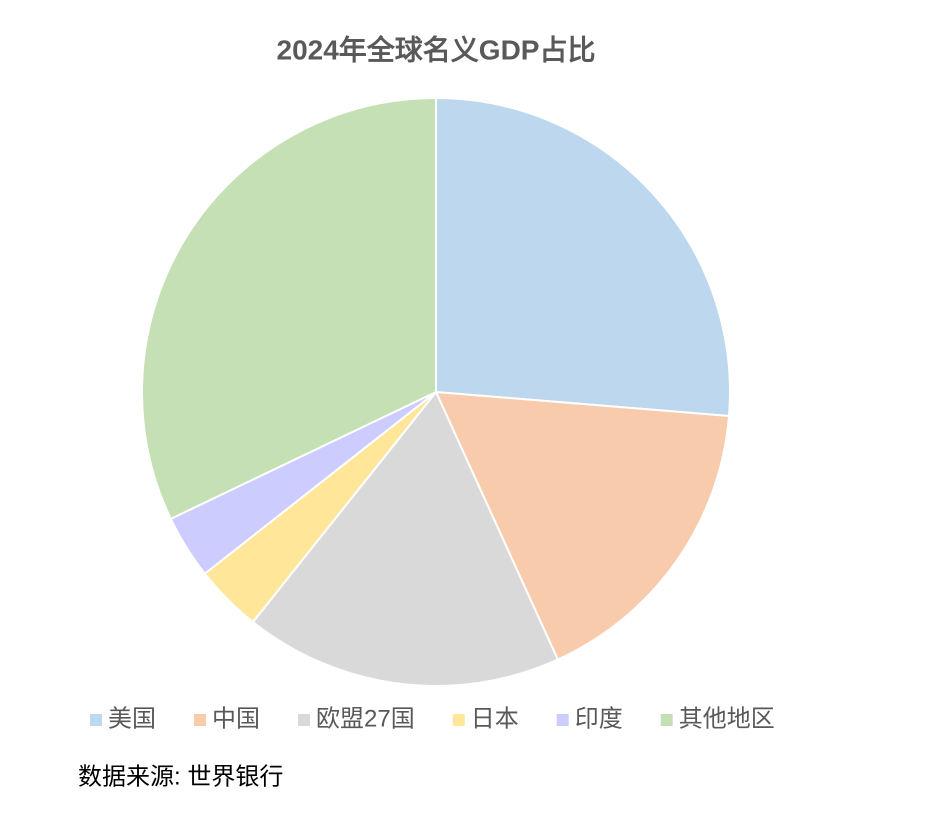 The image size is (938, 820). Describe the element at coordinates (727, 718) in the screenshot. I see `legend-label: 其他地区` at that location.